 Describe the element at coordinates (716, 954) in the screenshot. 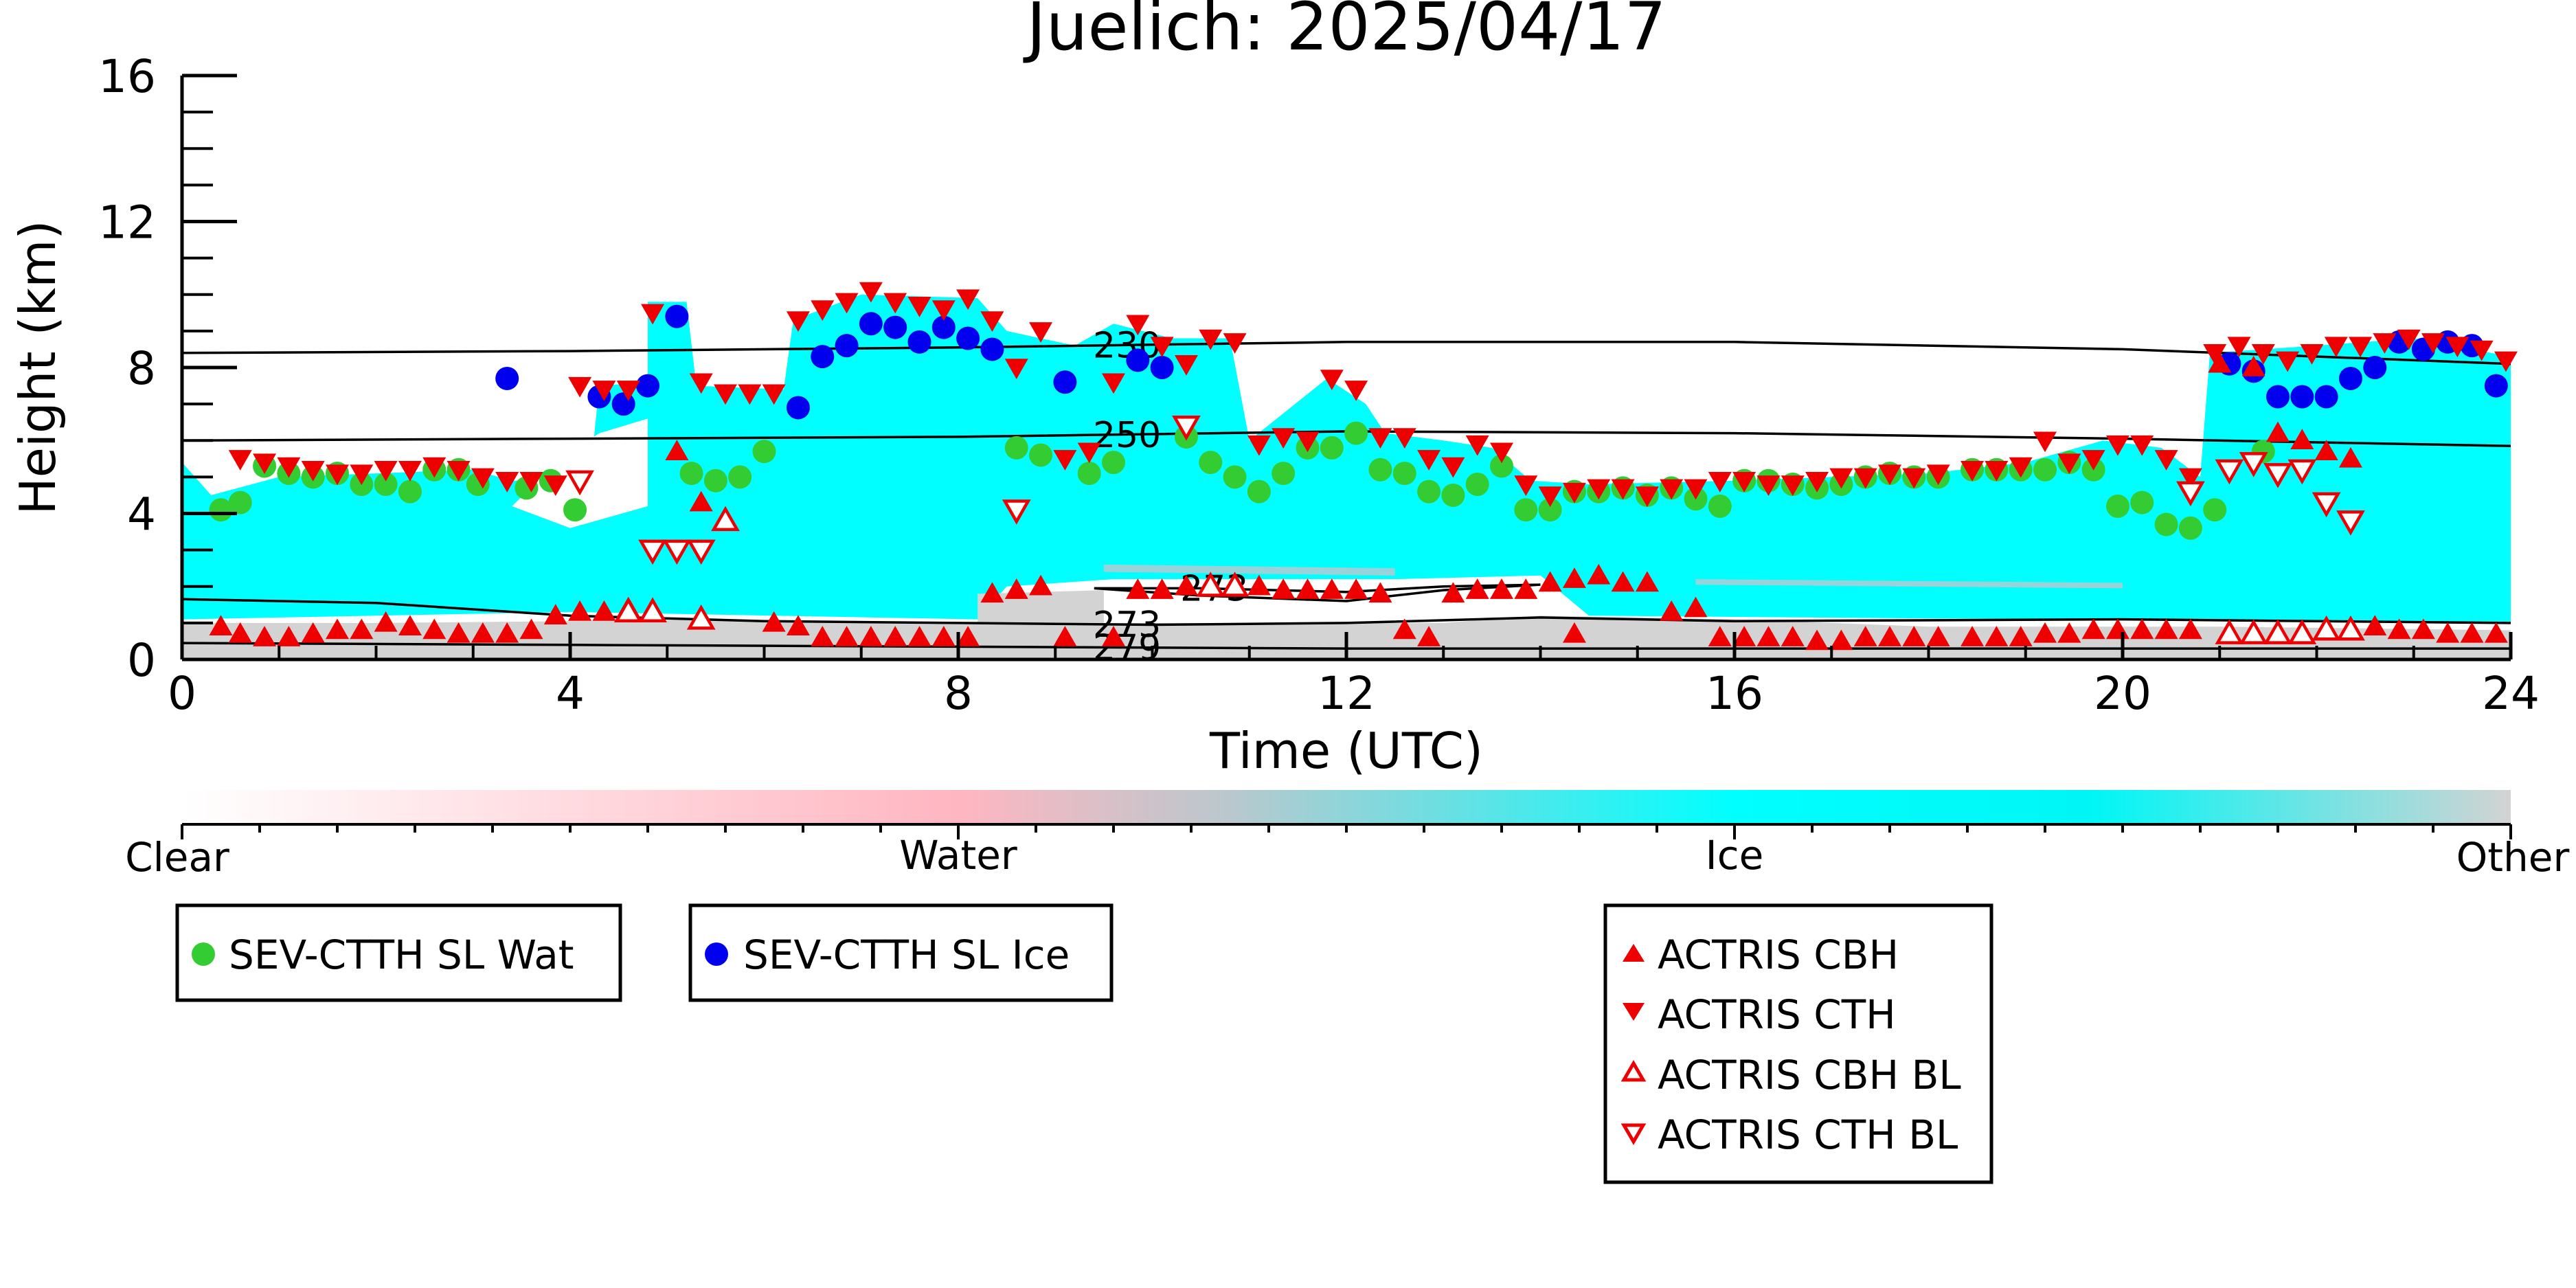

I see `legend-marker-sev-ice` at that location.